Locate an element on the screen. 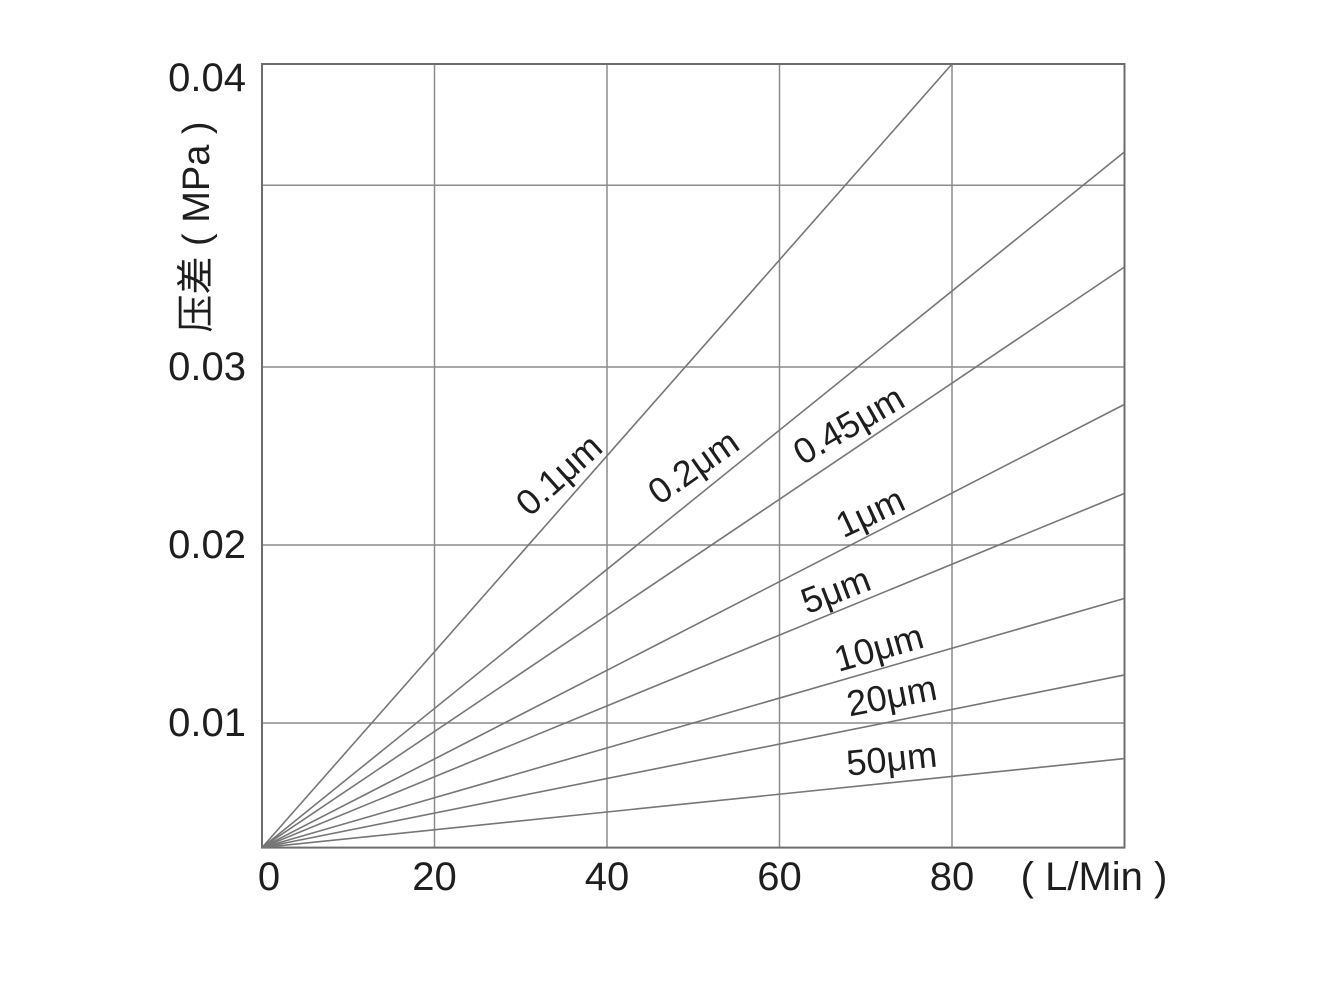 The image size is (1338, 998). series-label-0.45μm: 0.45μm is located at coordinates (848, 425).